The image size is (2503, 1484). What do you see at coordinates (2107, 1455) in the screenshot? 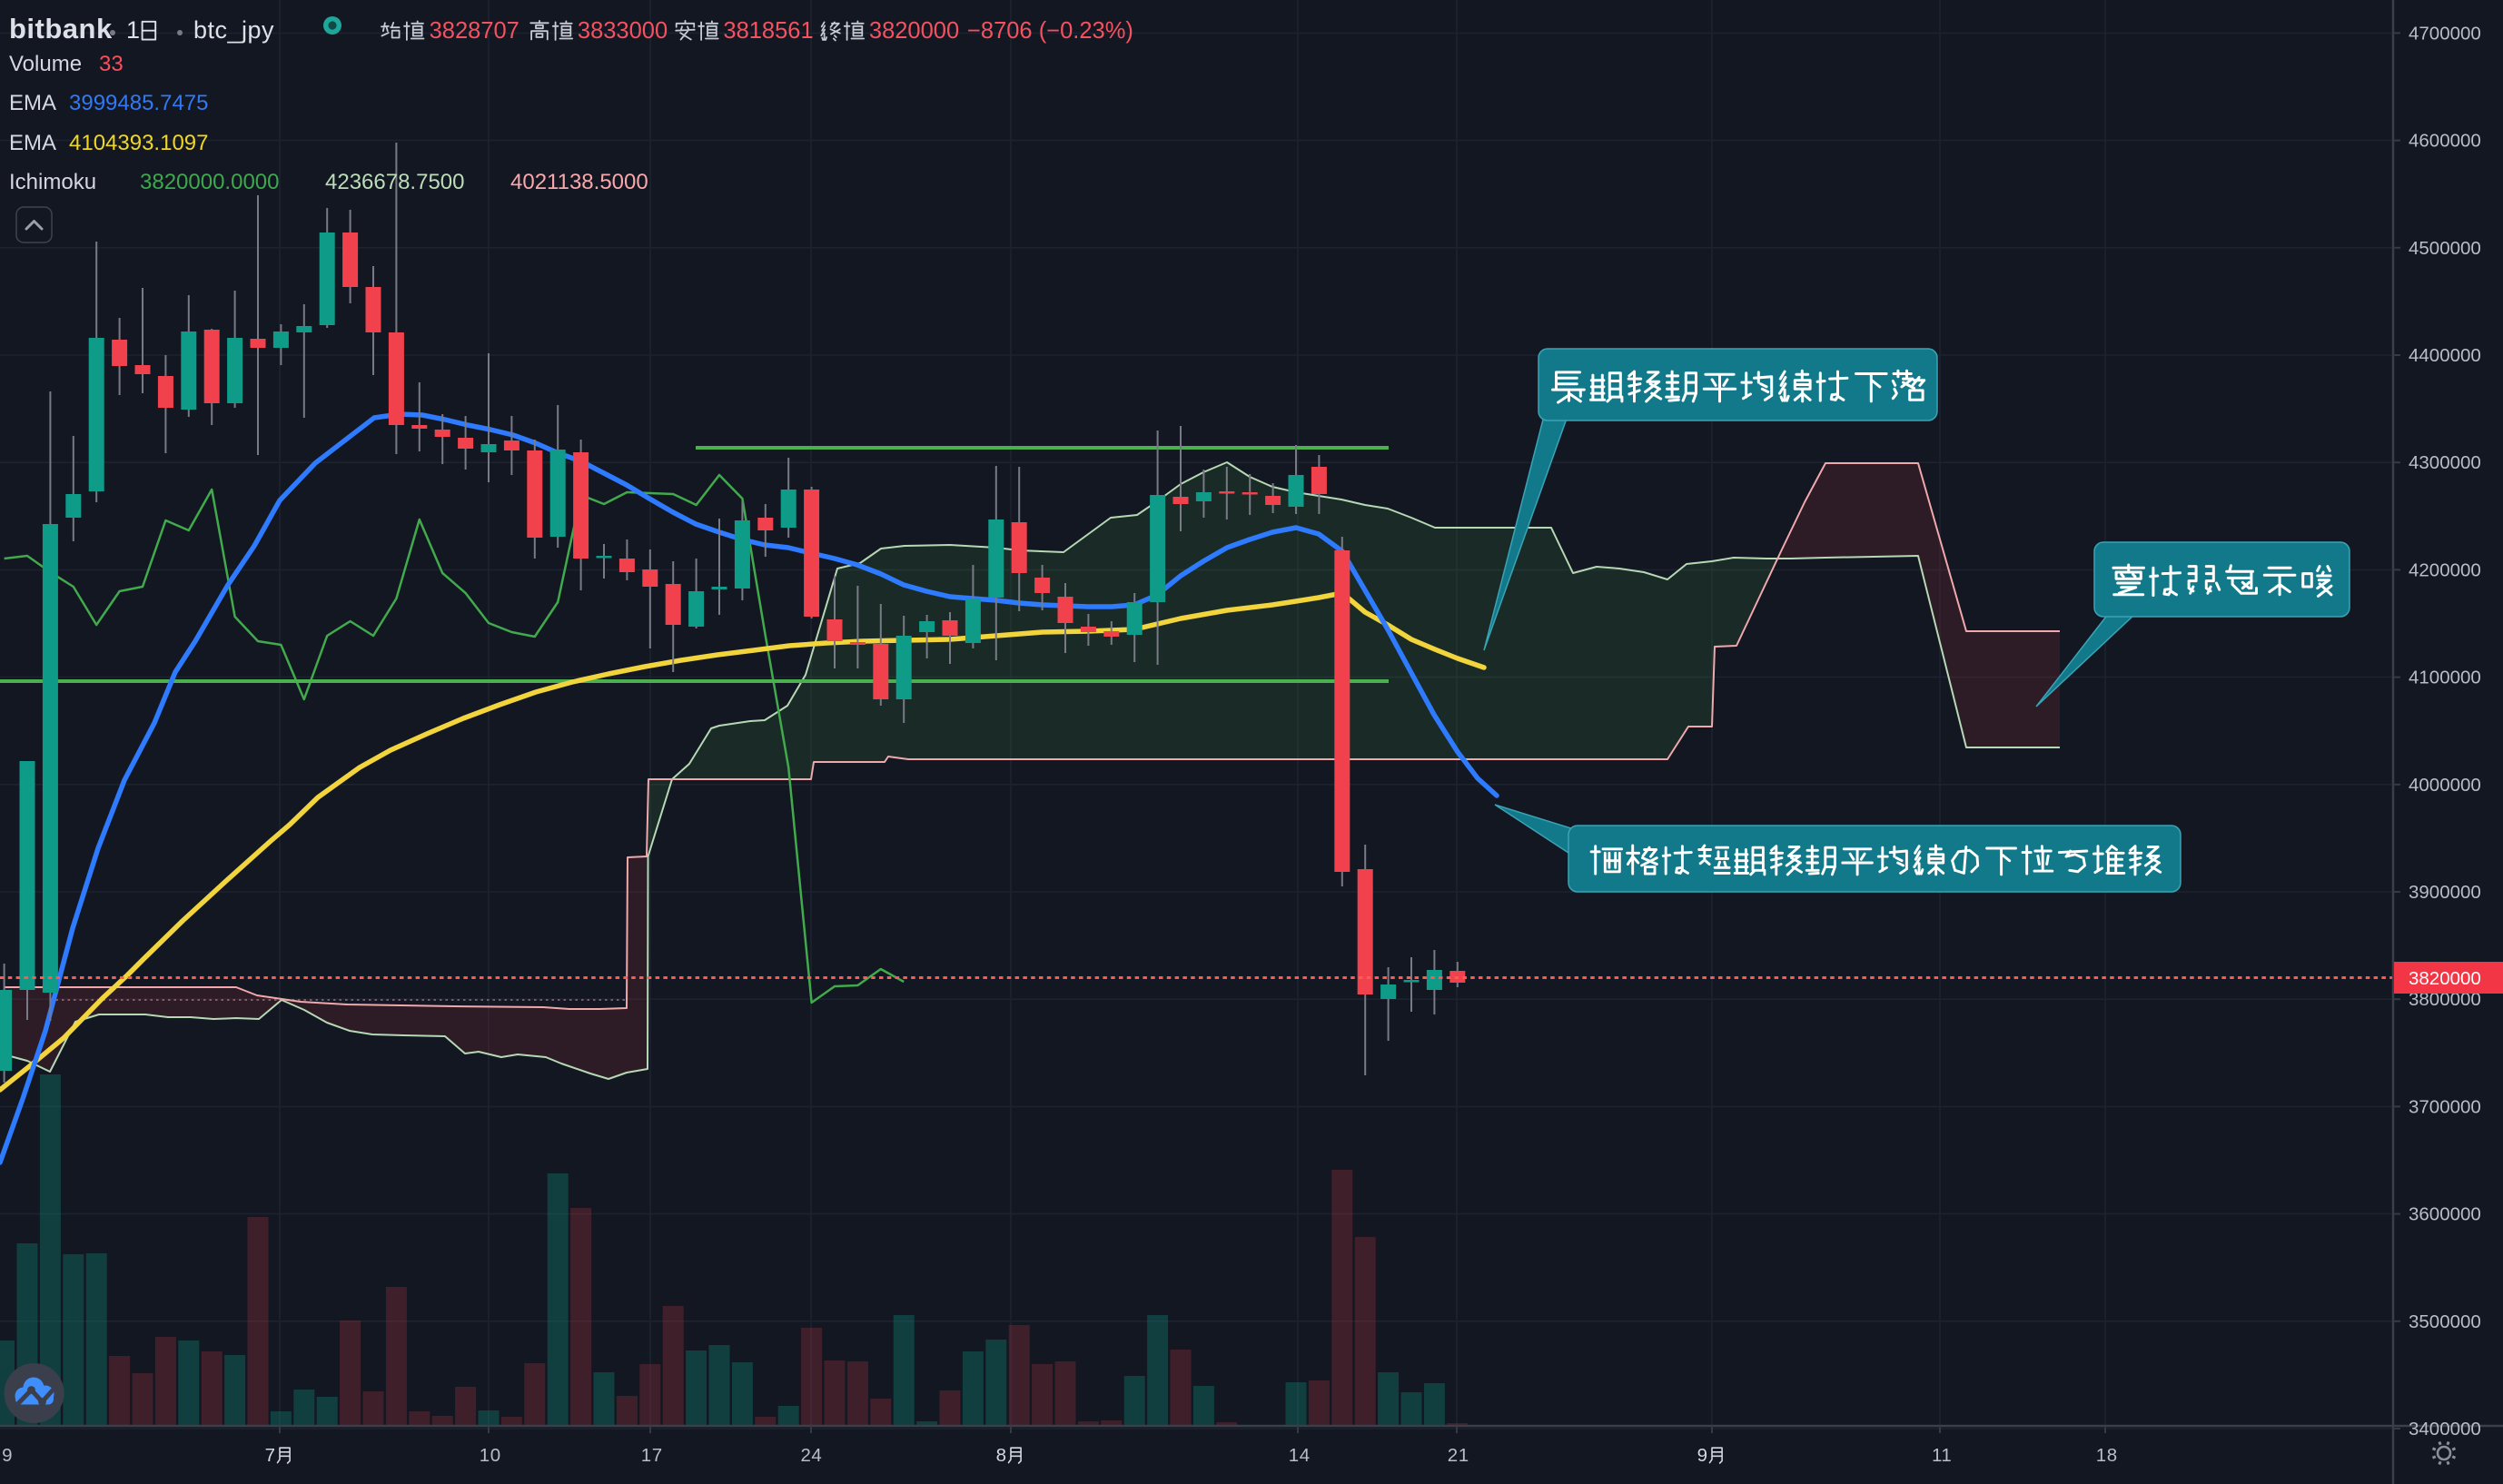
I see `svg-text: 18` at bounding box center [2107, 1455].